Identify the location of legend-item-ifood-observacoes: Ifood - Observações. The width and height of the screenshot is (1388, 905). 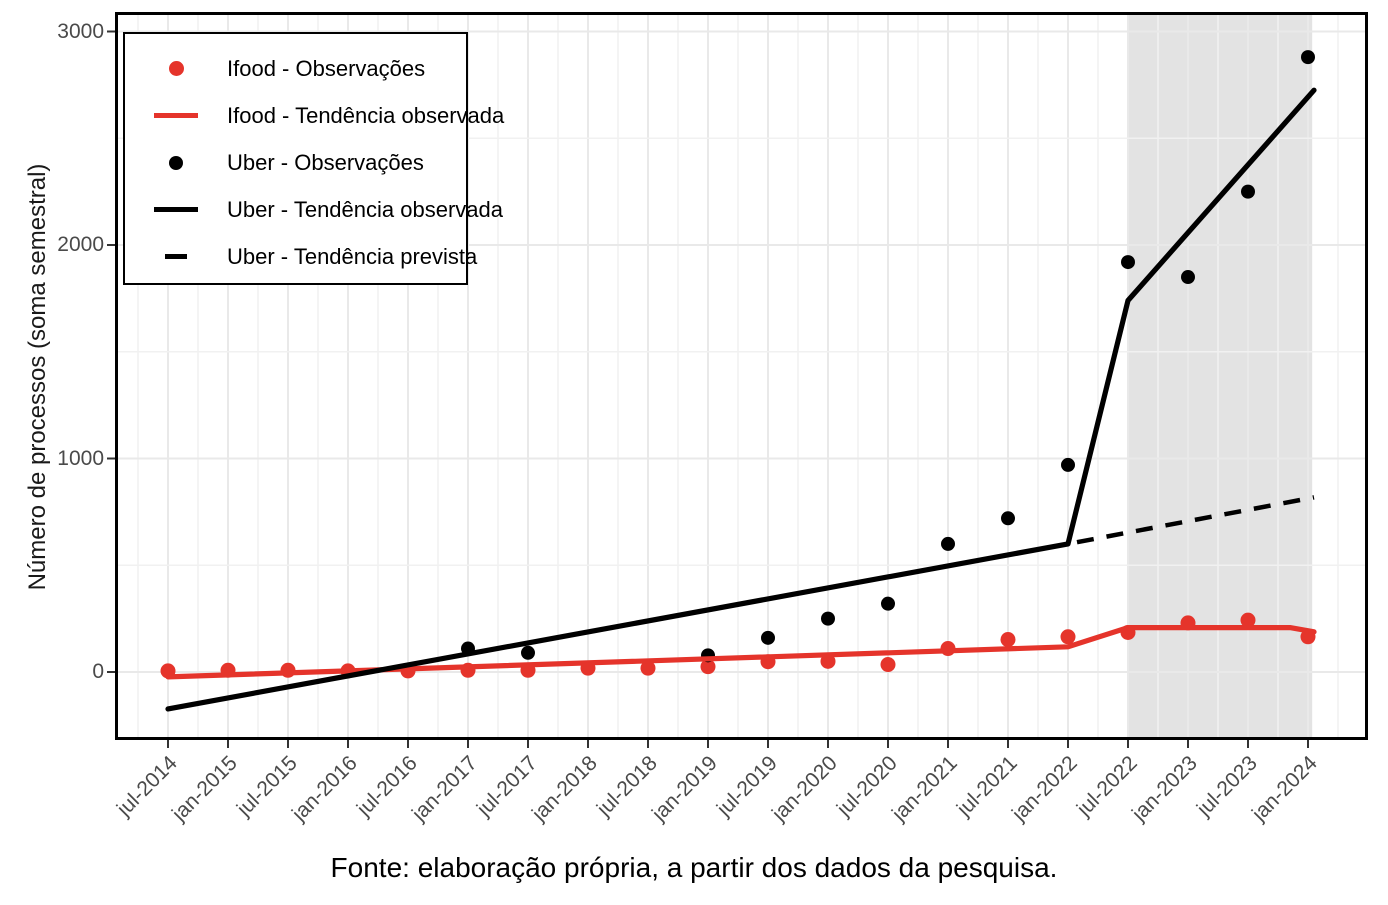
(295, 68).